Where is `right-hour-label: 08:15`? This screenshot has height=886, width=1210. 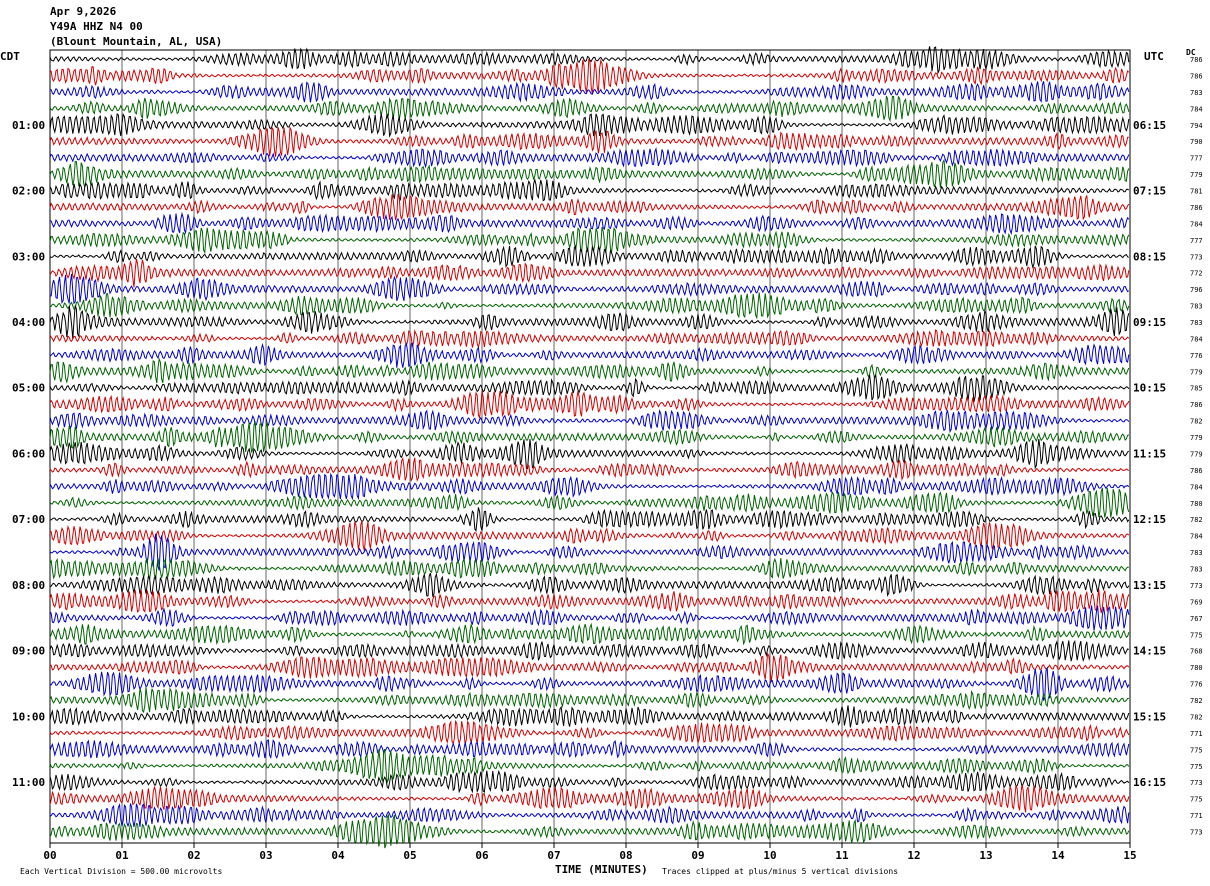 right-hour-label: 08:15 is located at coordinates (1149, 256).